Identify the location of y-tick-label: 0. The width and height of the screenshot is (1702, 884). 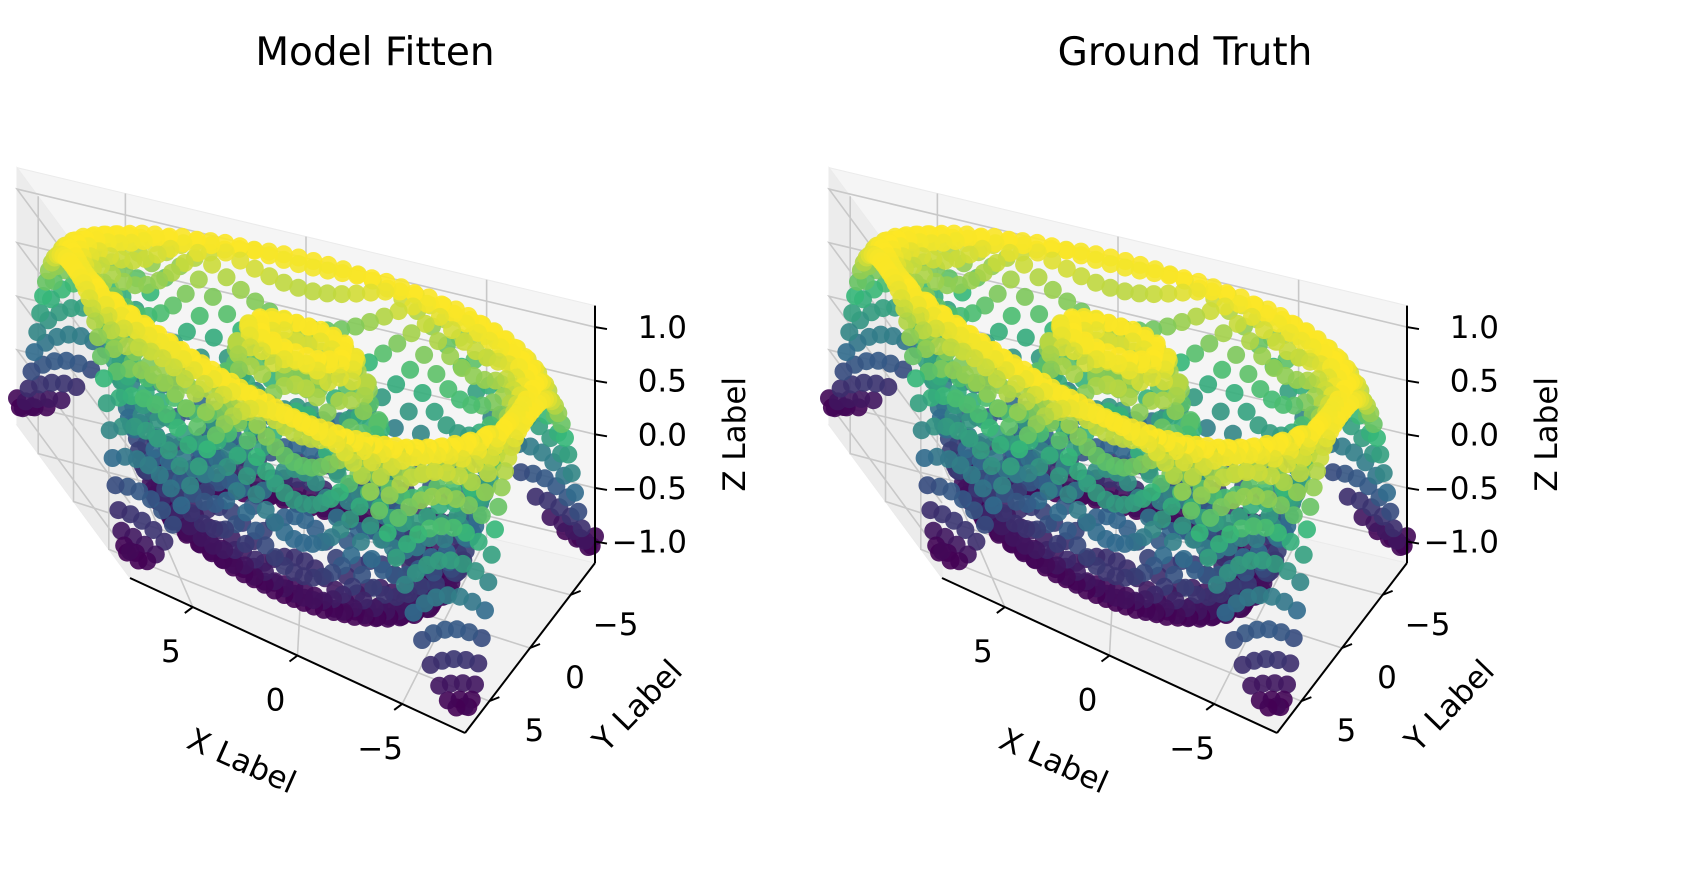
(575, 678).